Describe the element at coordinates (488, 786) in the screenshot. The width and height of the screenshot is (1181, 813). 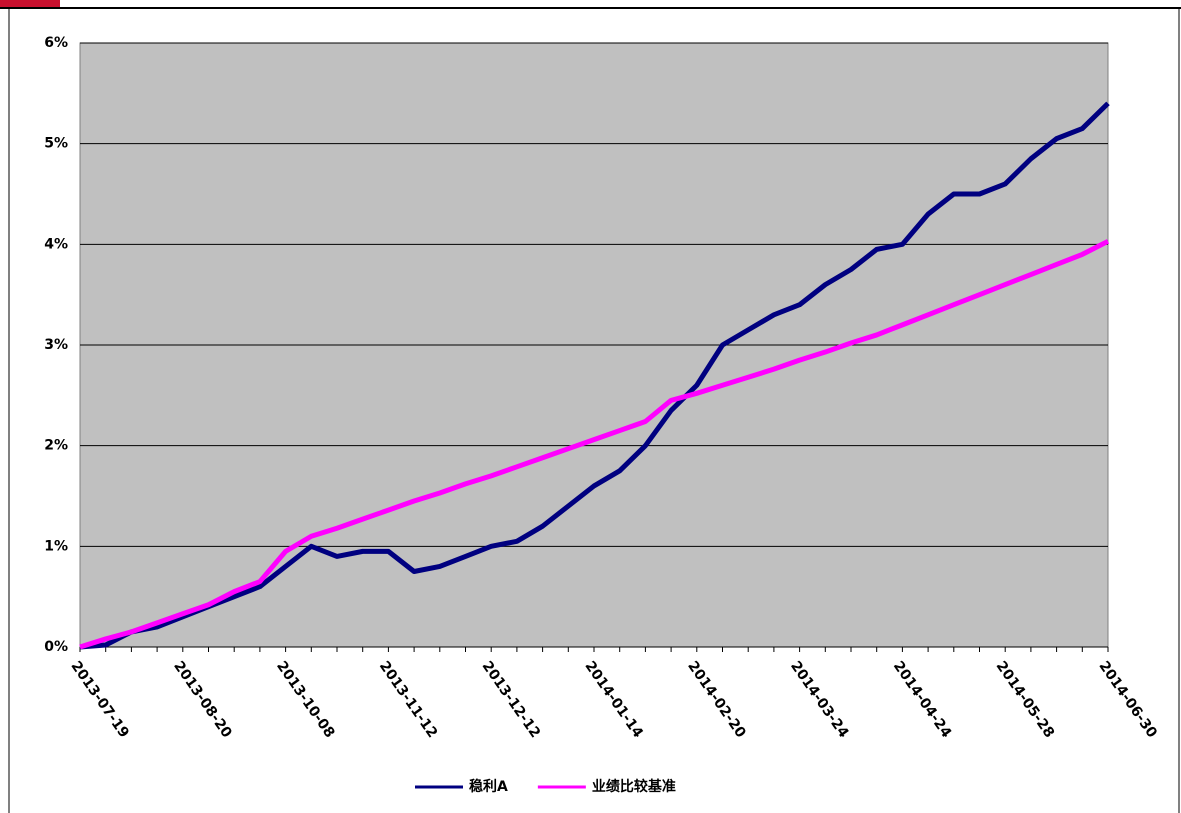
I see `legend-label: 稳利A` at that location.